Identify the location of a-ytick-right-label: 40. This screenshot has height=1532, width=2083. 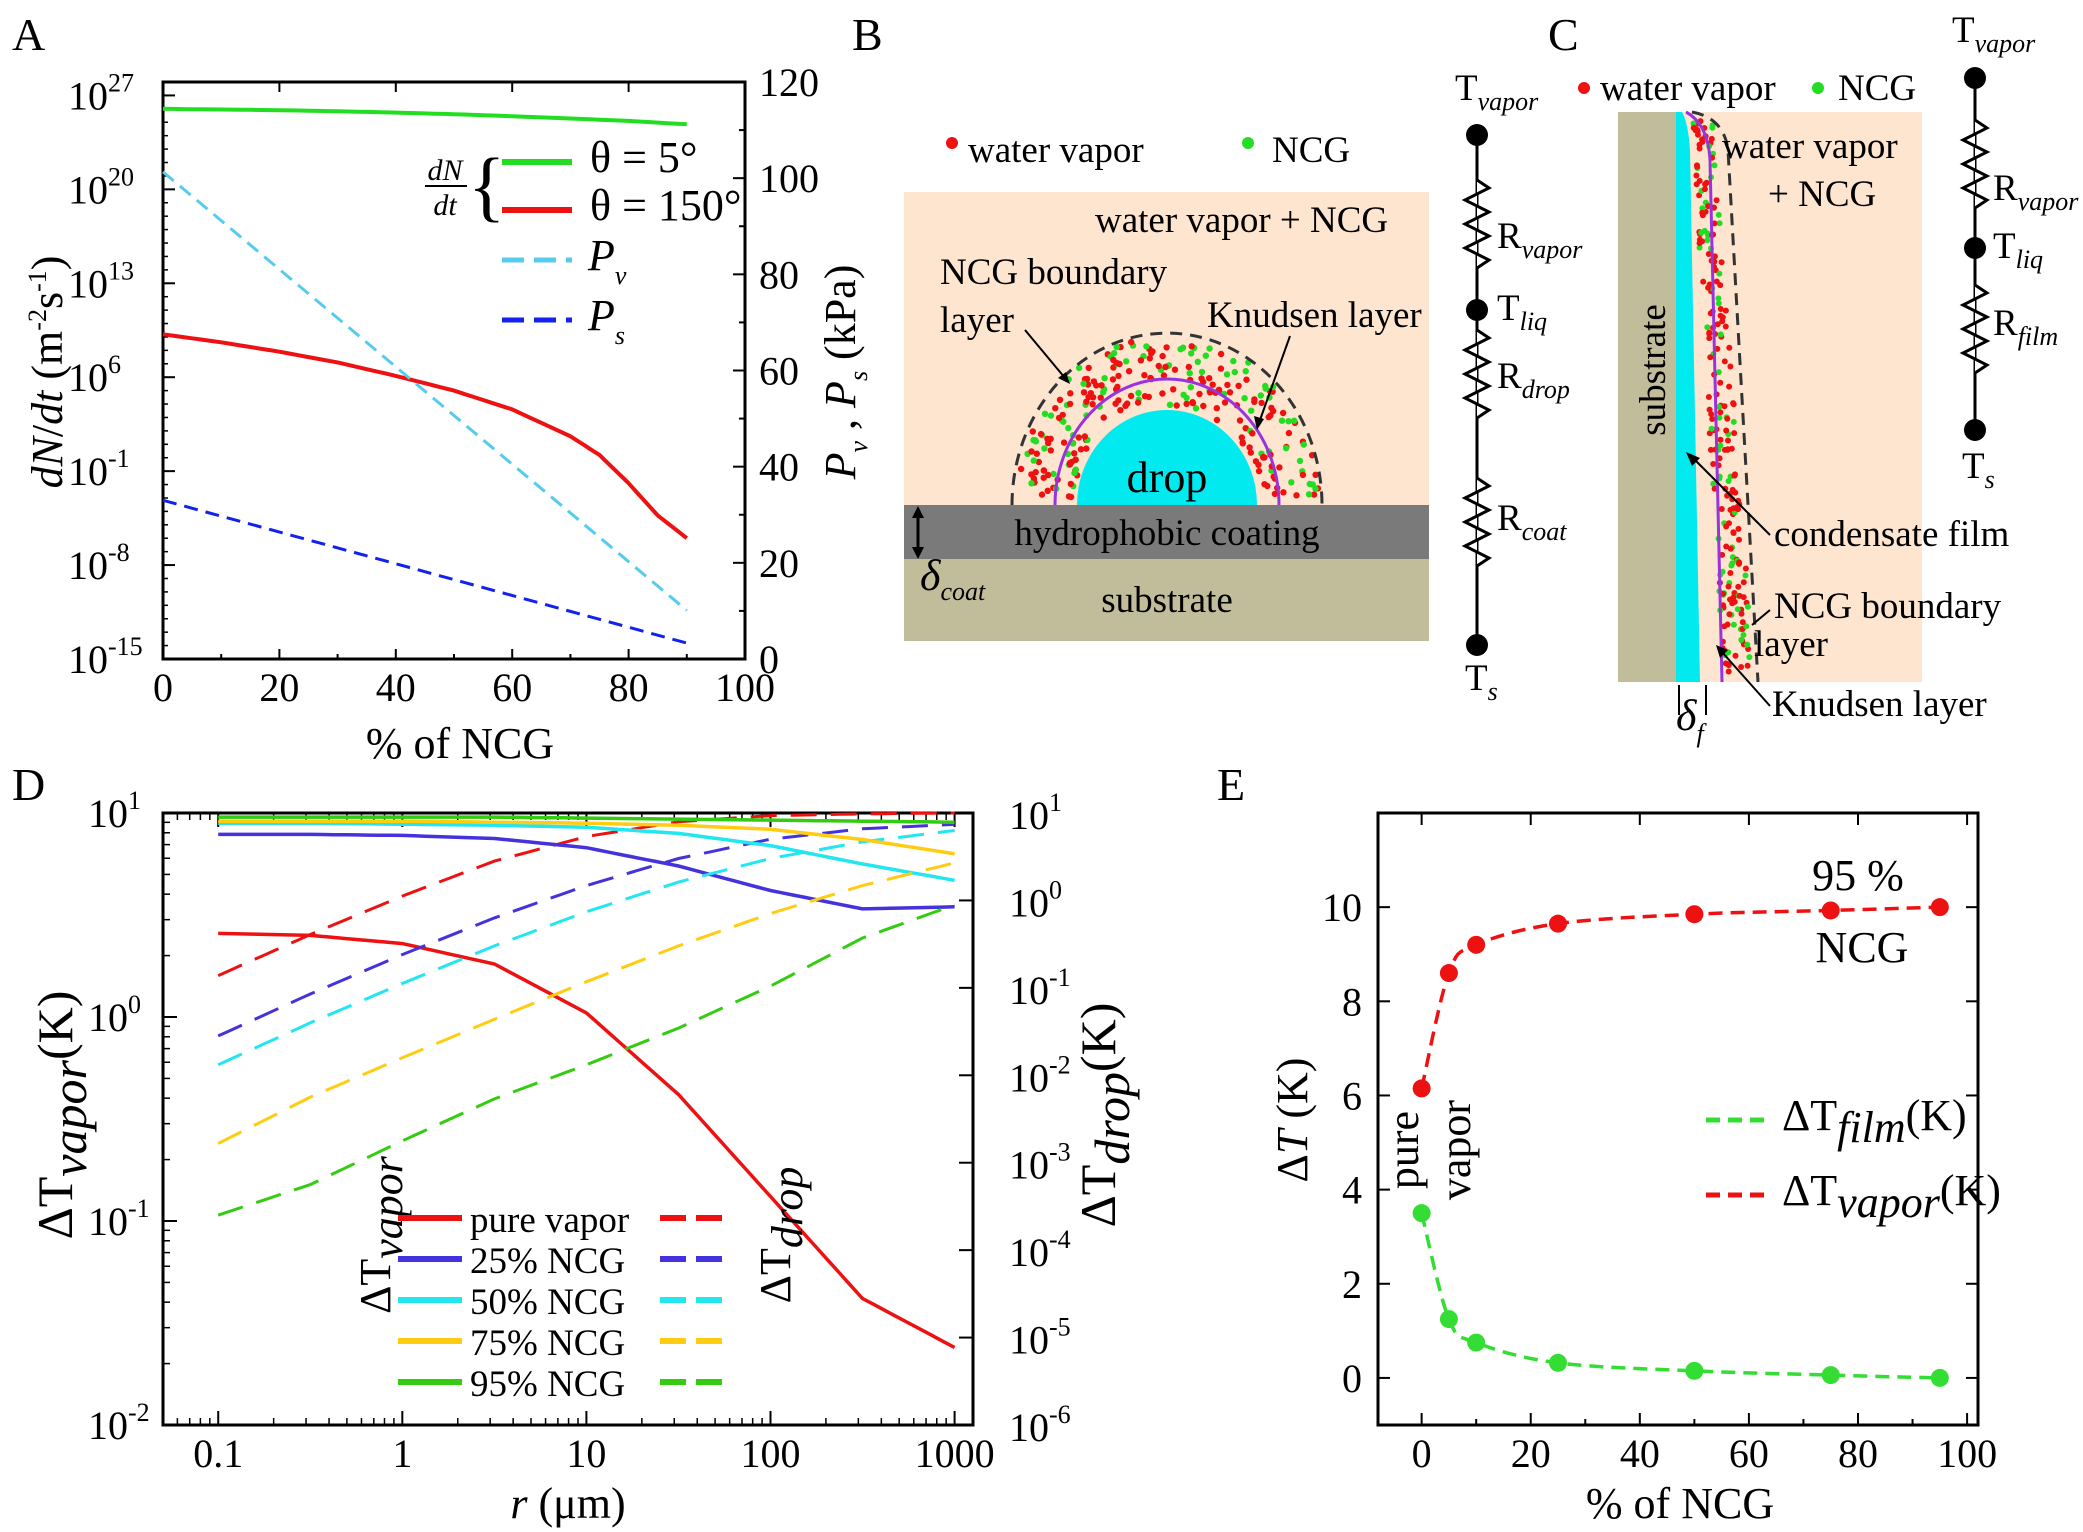
(779, 467).